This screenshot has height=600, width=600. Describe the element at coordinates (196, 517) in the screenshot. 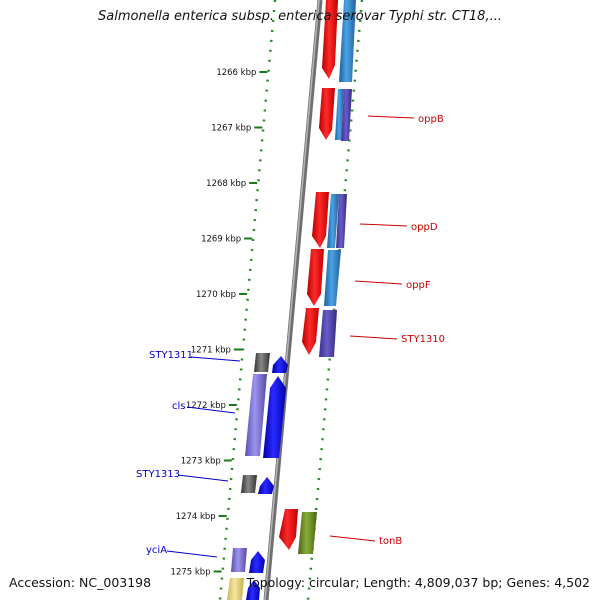

I see `ruler-label: 1274 kbp` at that location.